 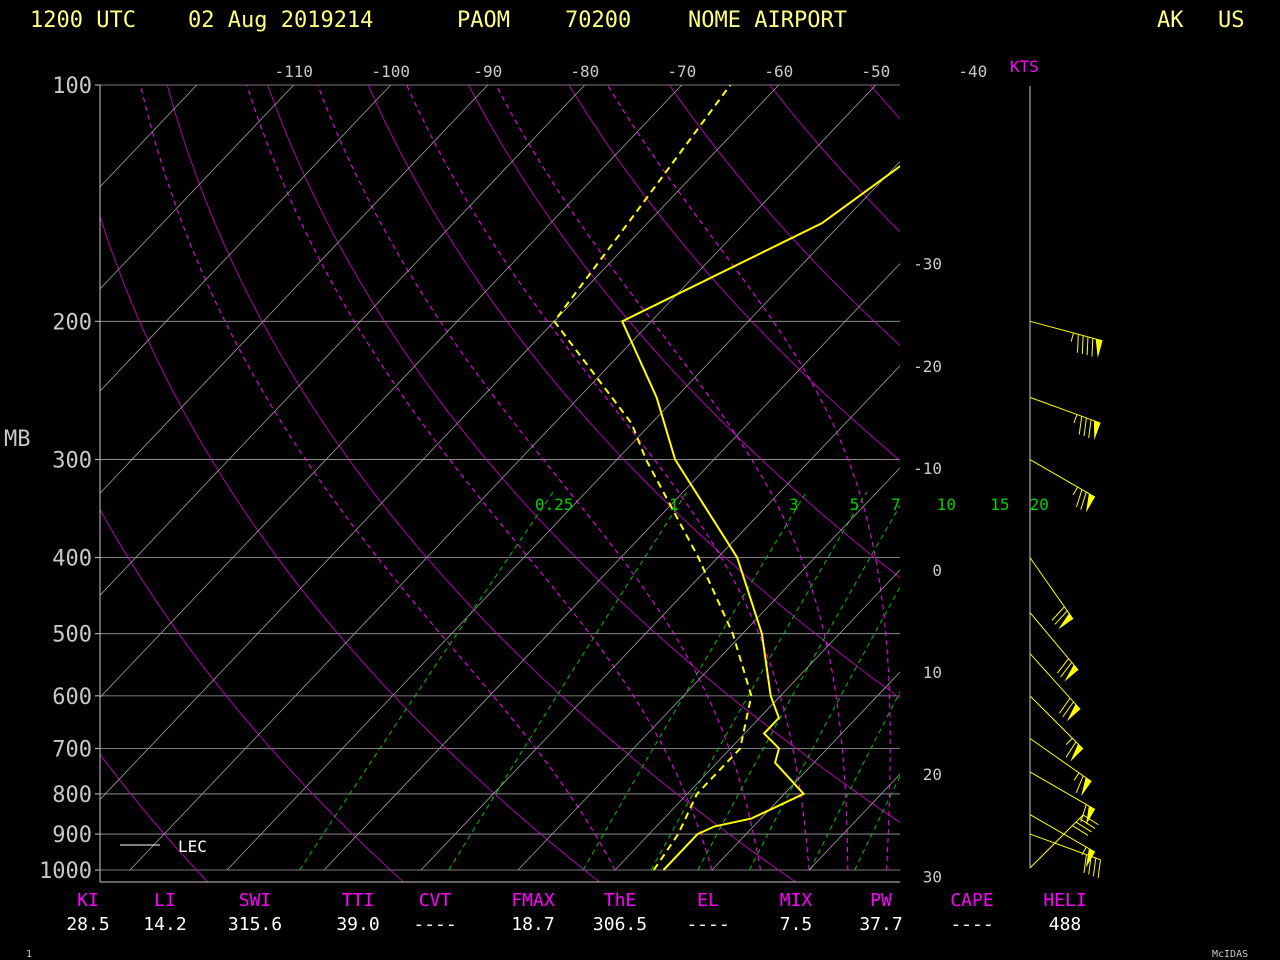 I want to click on mixing-ratio-label: 20, so click(x=1039, y=504).